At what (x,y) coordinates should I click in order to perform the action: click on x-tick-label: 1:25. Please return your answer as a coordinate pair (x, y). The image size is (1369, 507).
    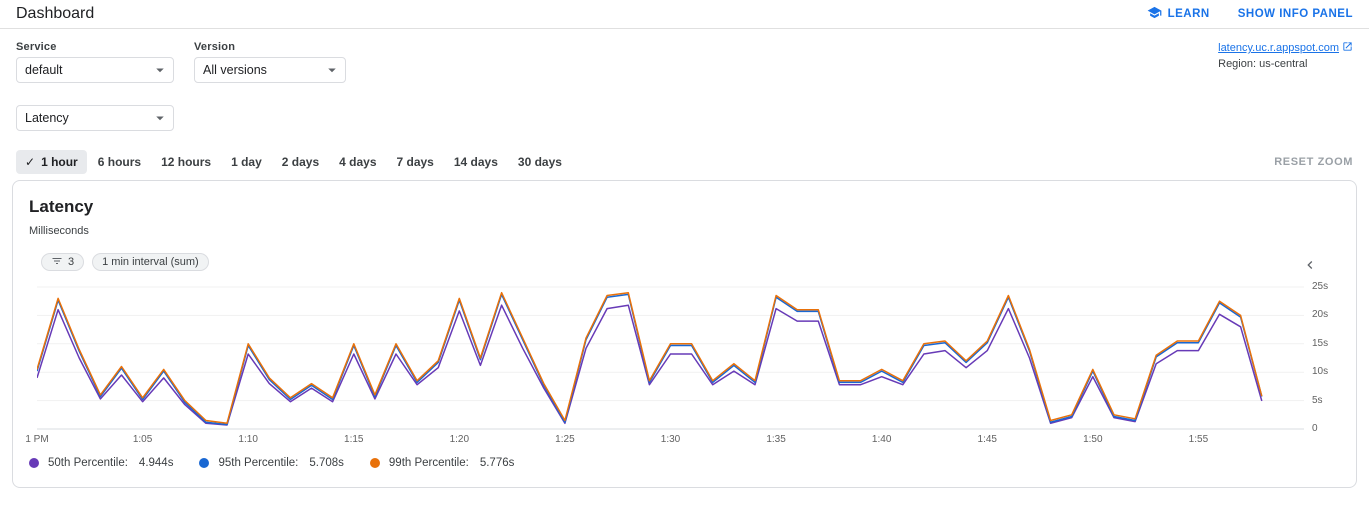
    Looking at the image, I should click on (565, 439).